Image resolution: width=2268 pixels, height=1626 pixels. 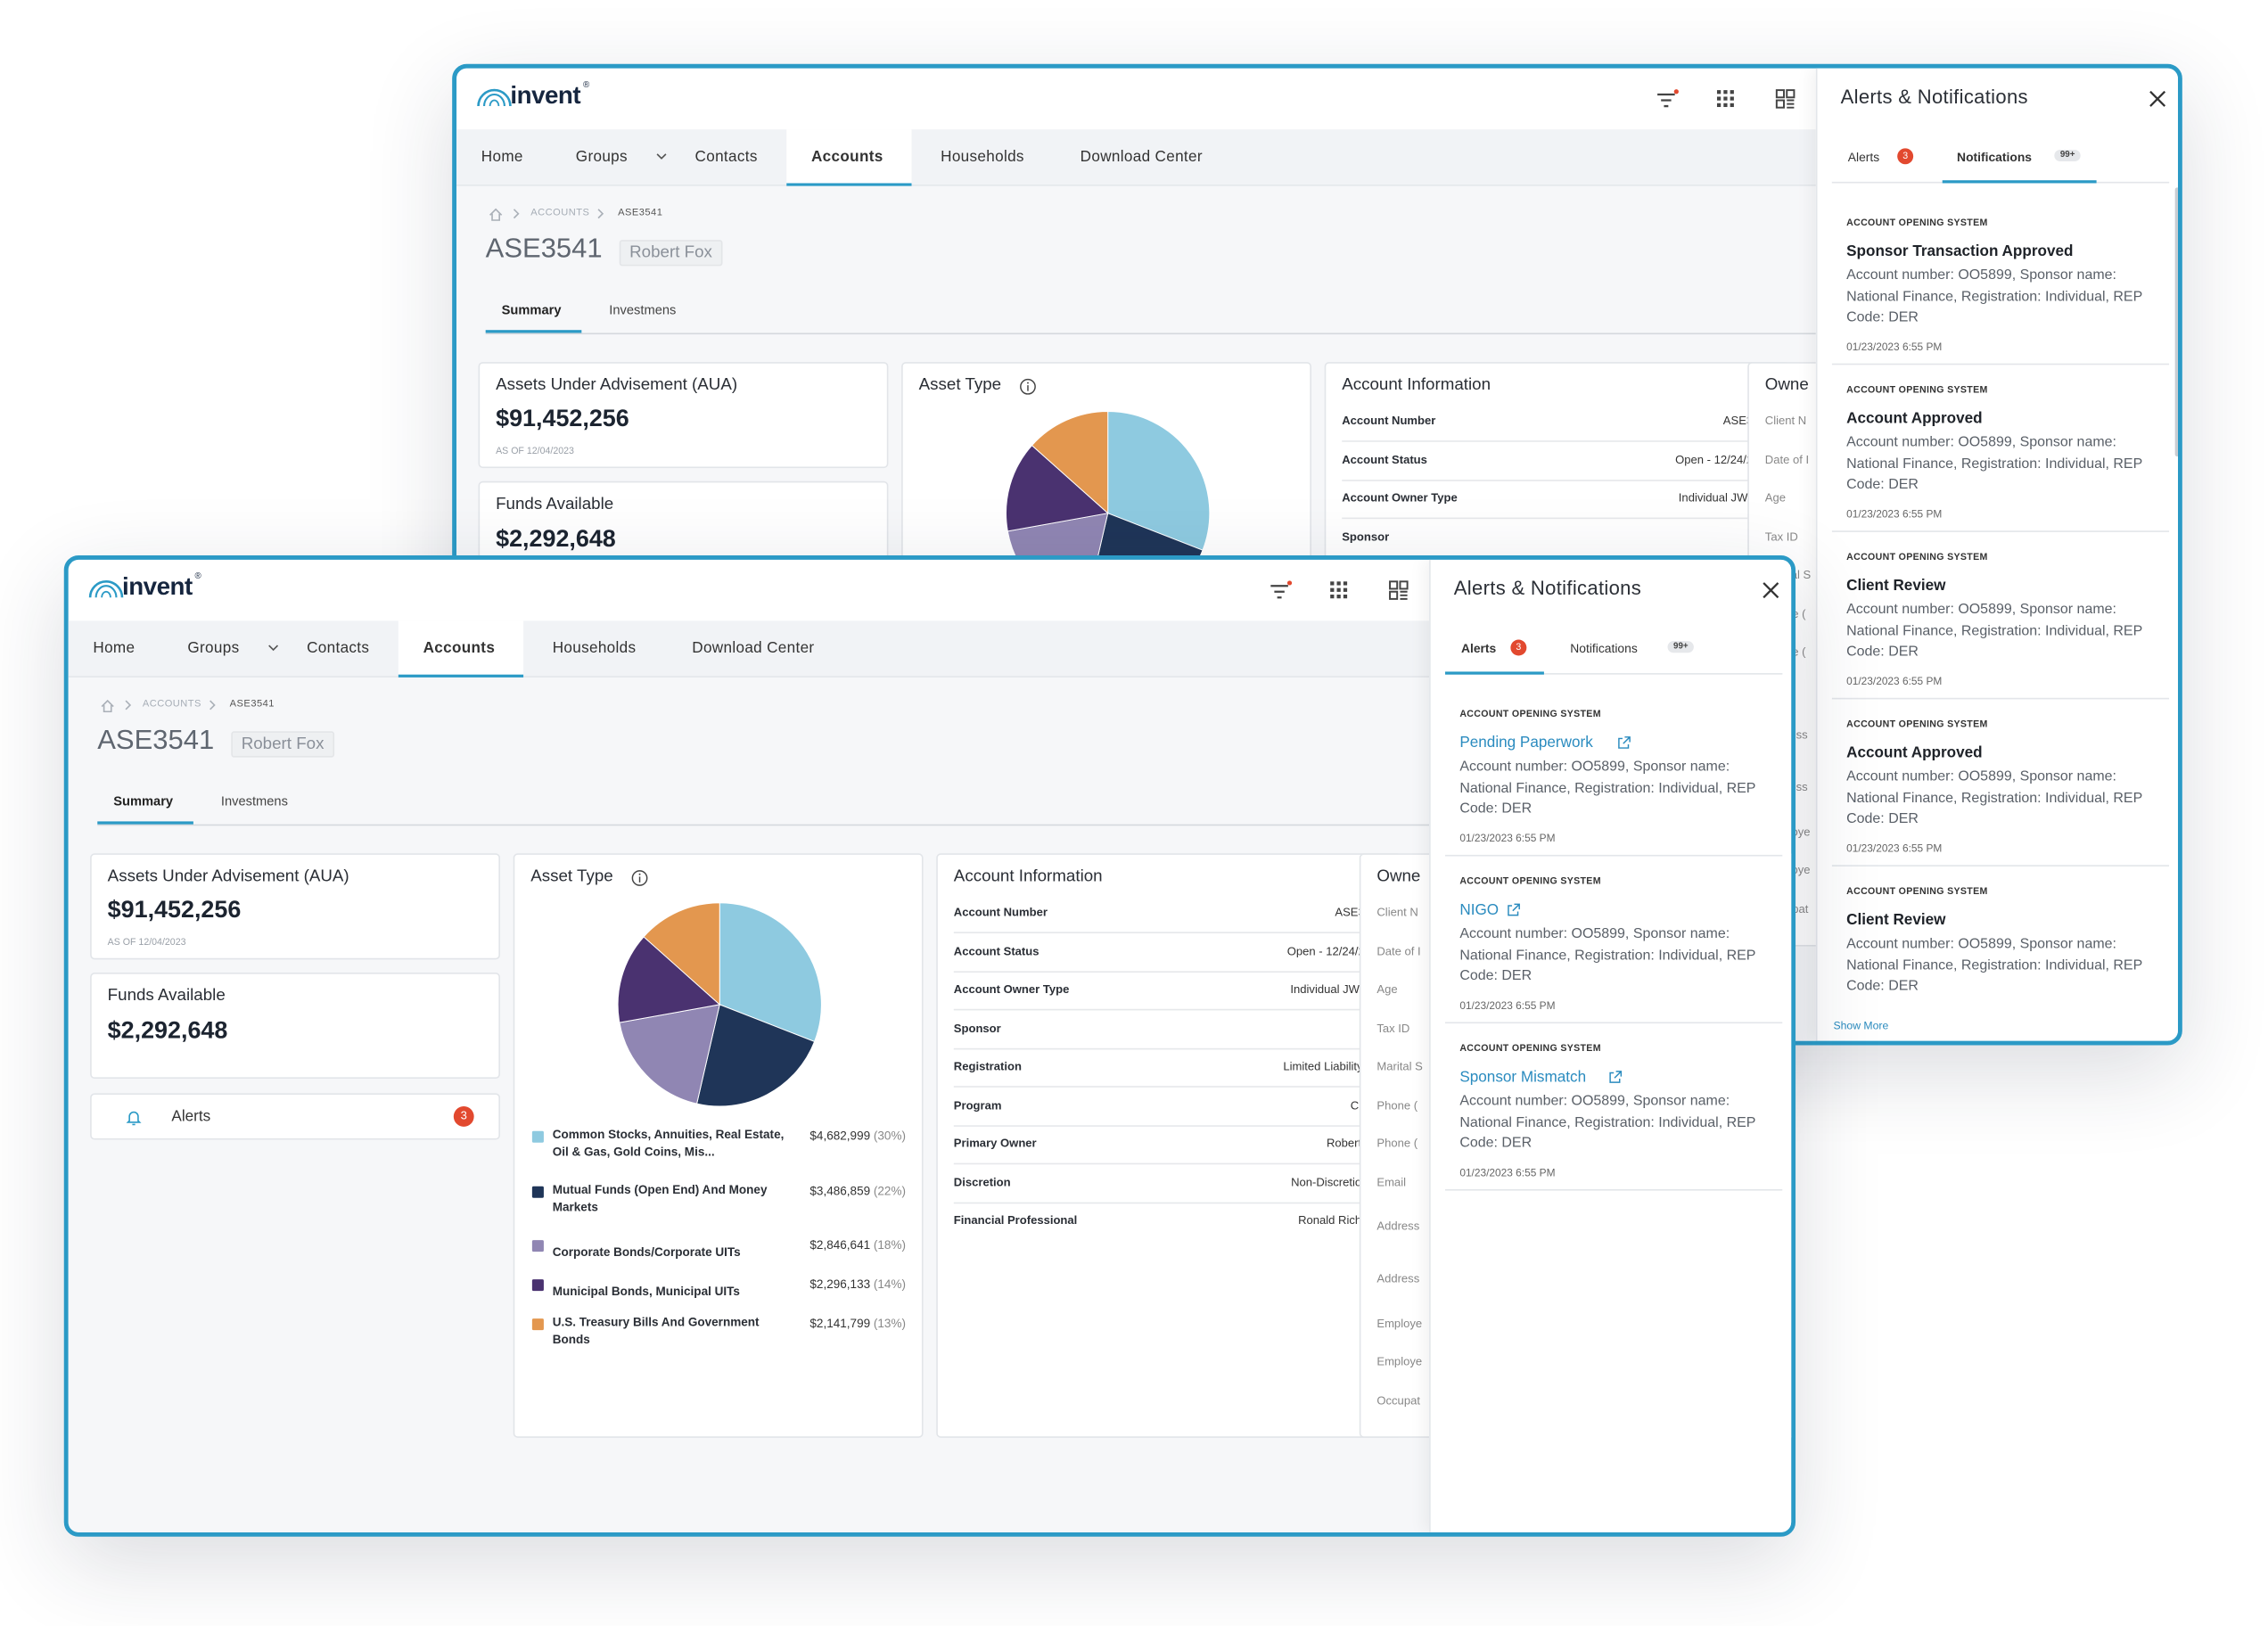 I want to click on item-title: Client Review, so click(x=1896, y=920).